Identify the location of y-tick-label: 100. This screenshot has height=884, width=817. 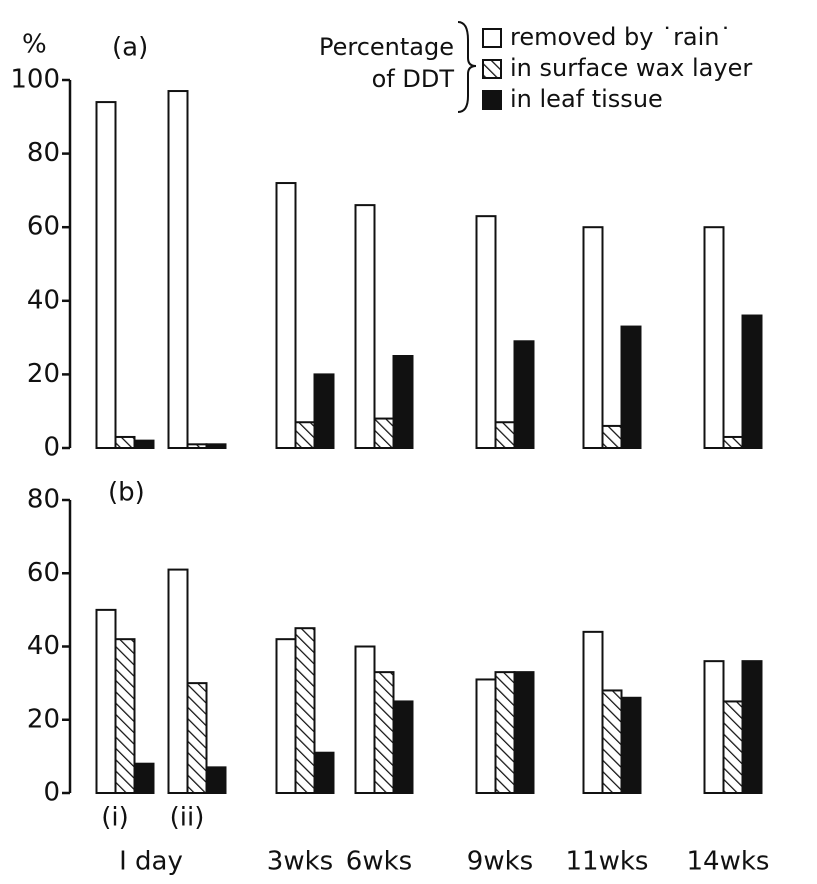
(35, 80).